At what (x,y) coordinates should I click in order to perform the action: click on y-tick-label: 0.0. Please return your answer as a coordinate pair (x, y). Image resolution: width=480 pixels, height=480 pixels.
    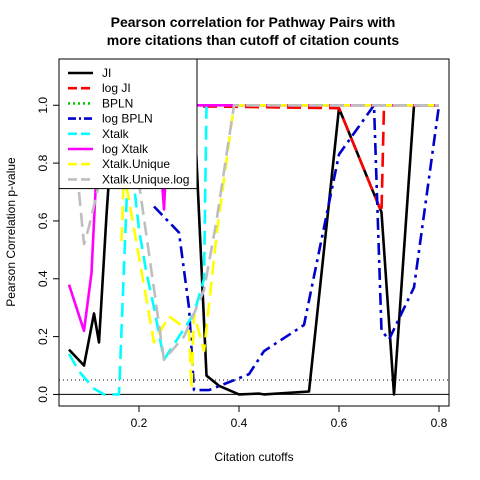
    Looking at the image, I should click on (43, 394).